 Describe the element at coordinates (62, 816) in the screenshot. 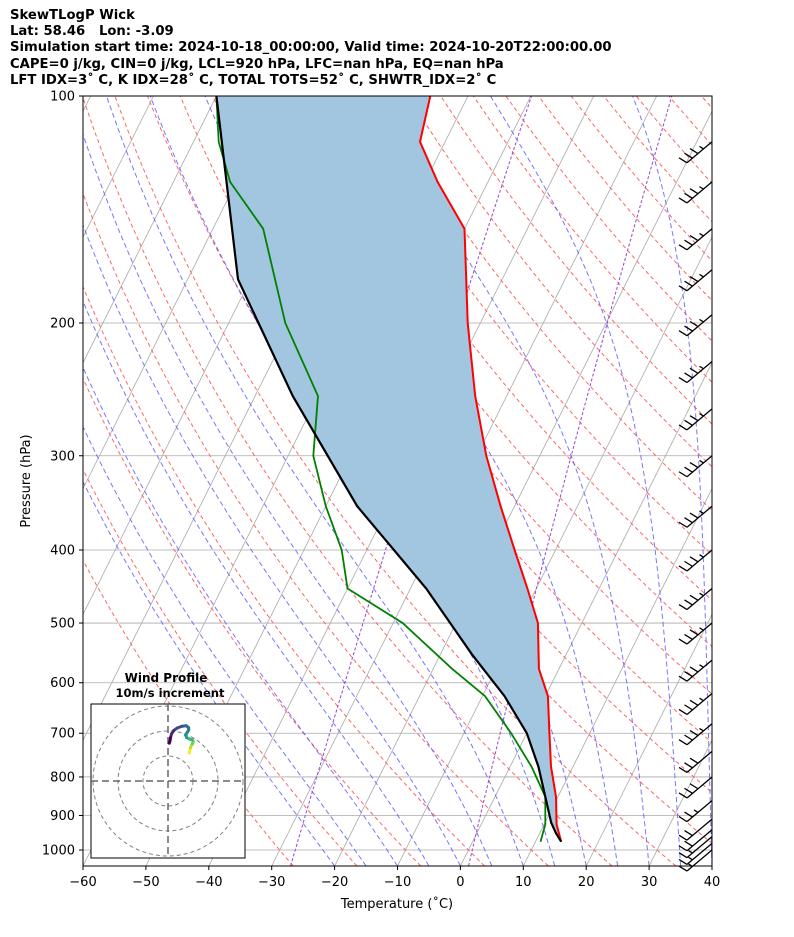

I see `y-tick-label: 900` at that location.